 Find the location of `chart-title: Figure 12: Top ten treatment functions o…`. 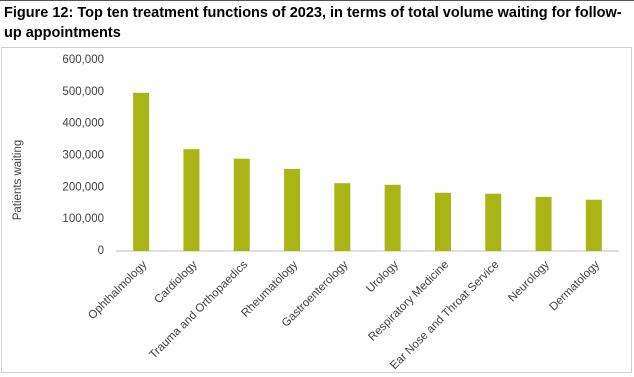

chart-title: Figure 12: Top ten treatment functions o… is located at coordinates (313, 23).